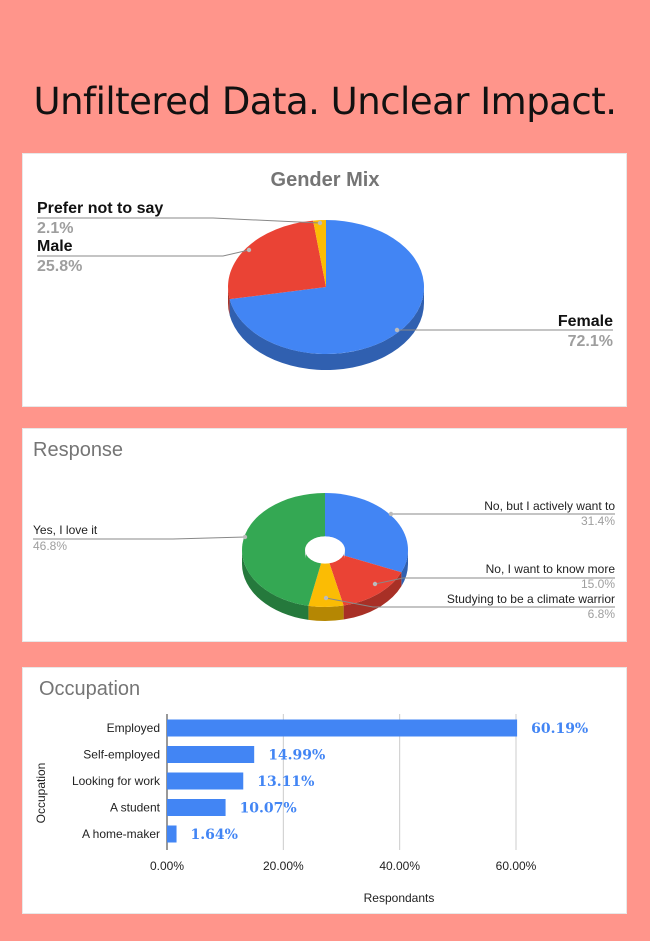  What do you see at coordinates (326, 578) in the screenshot?
I see `response-slice-studying-to-be-a-climate-warrior` at bounding box center [326, 578].